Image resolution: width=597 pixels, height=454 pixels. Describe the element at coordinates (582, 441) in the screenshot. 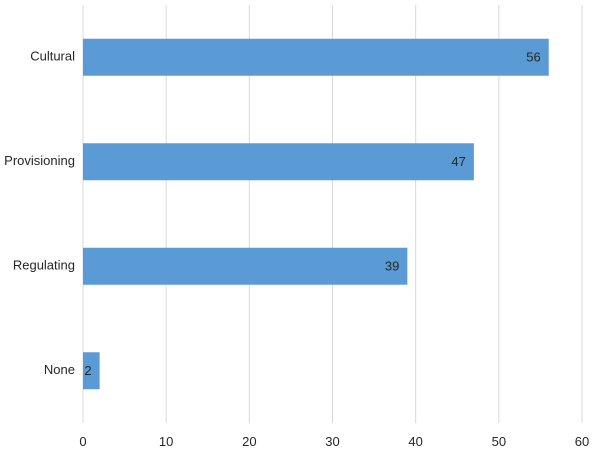

I see `x-tick-label-60: 60` at that location.